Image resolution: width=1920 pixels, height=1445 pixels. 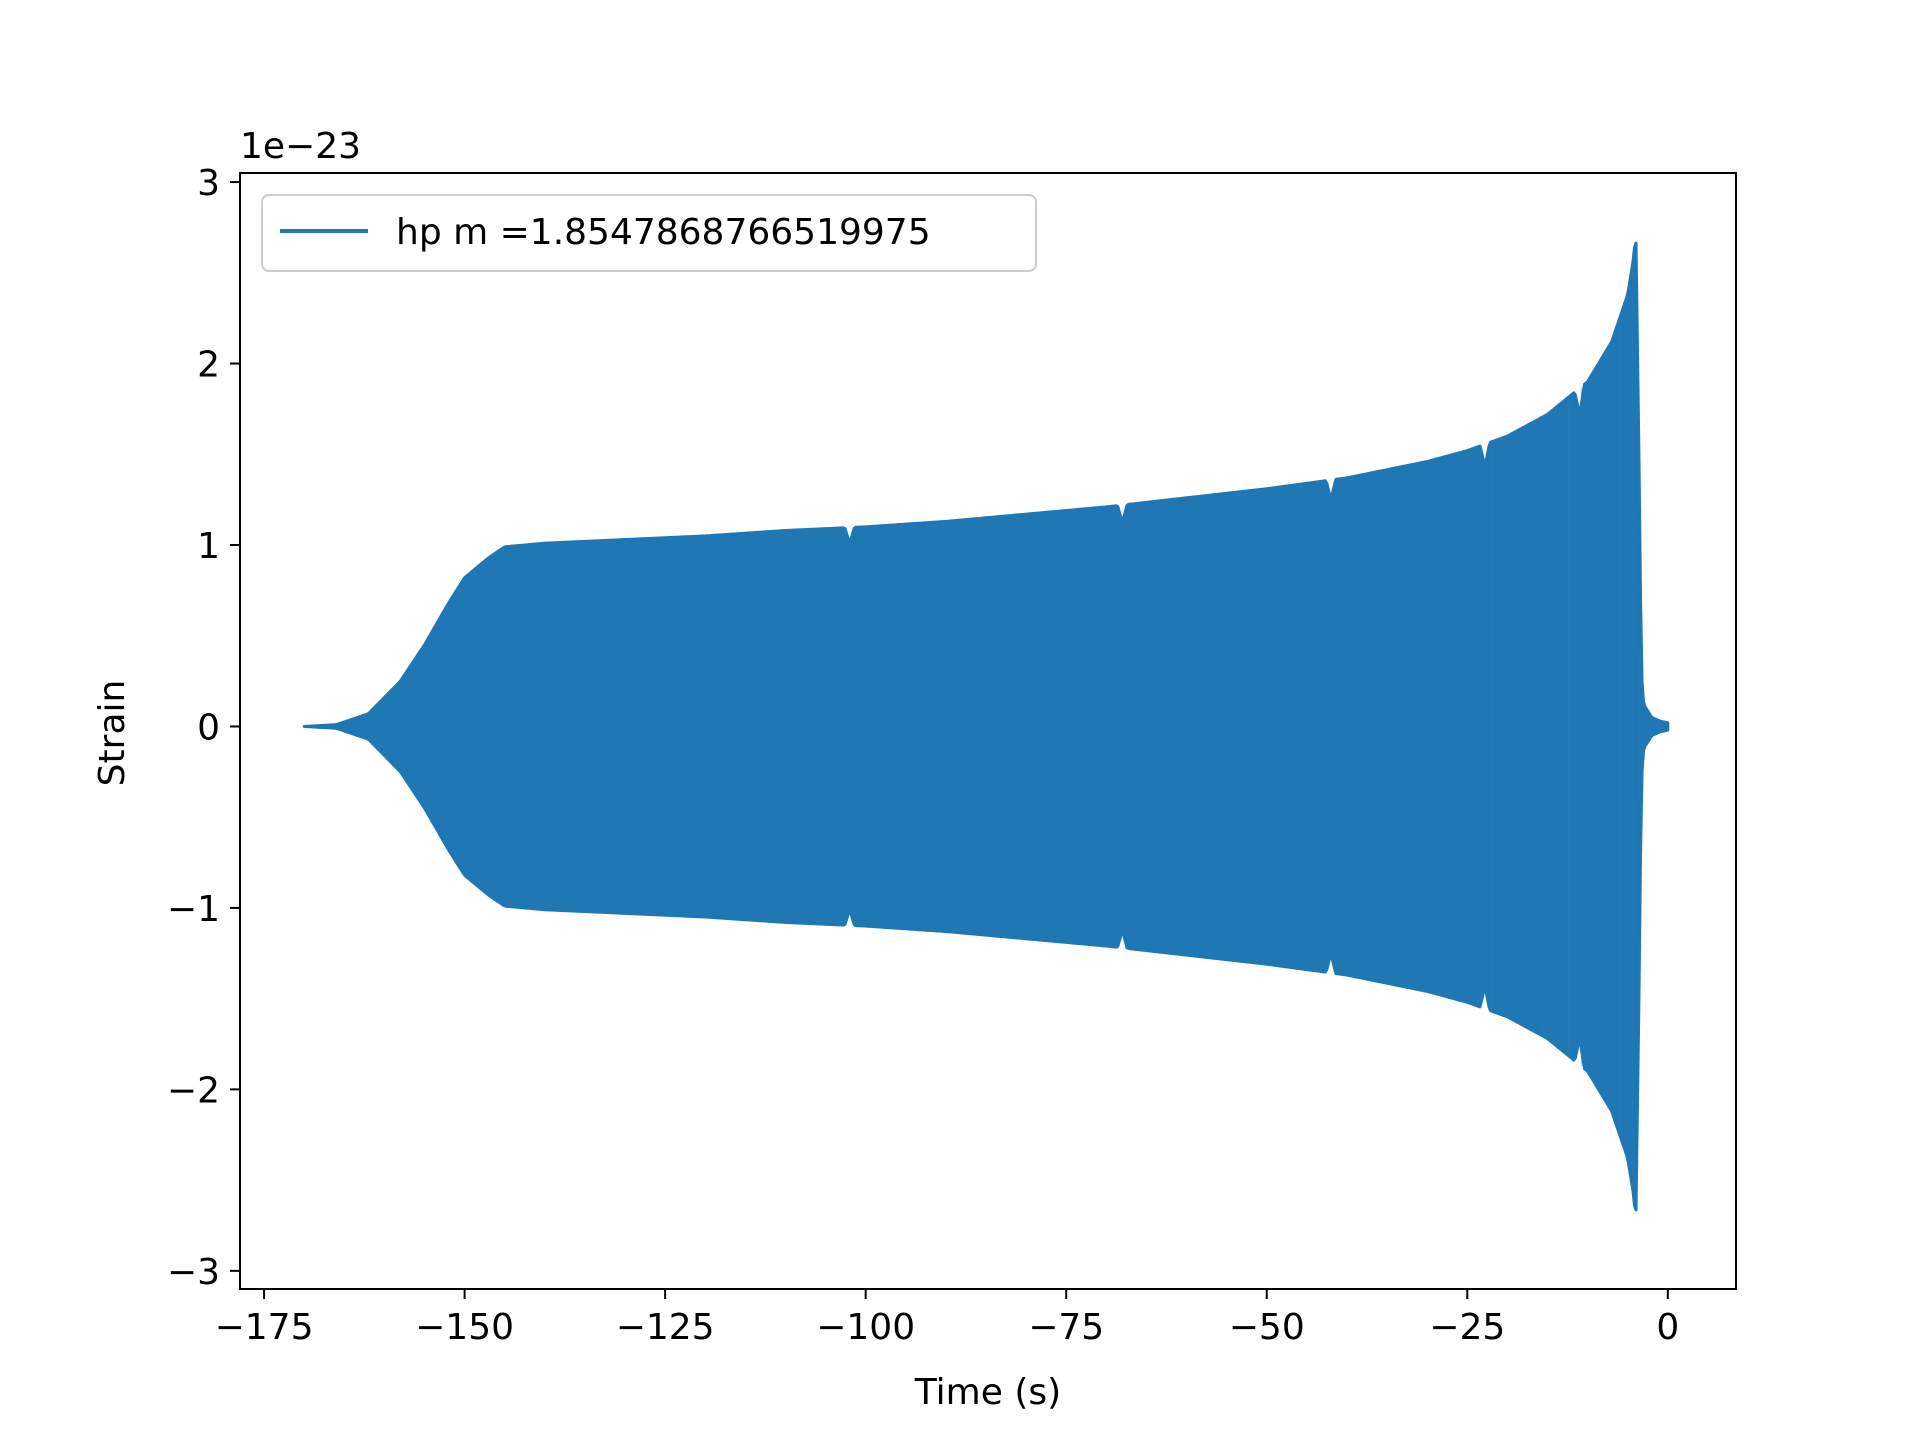 What do you see at coordinates (1530, 726) in the screenshot?
I see `series-oscillation-texture` at bounding box center [1530, 726].